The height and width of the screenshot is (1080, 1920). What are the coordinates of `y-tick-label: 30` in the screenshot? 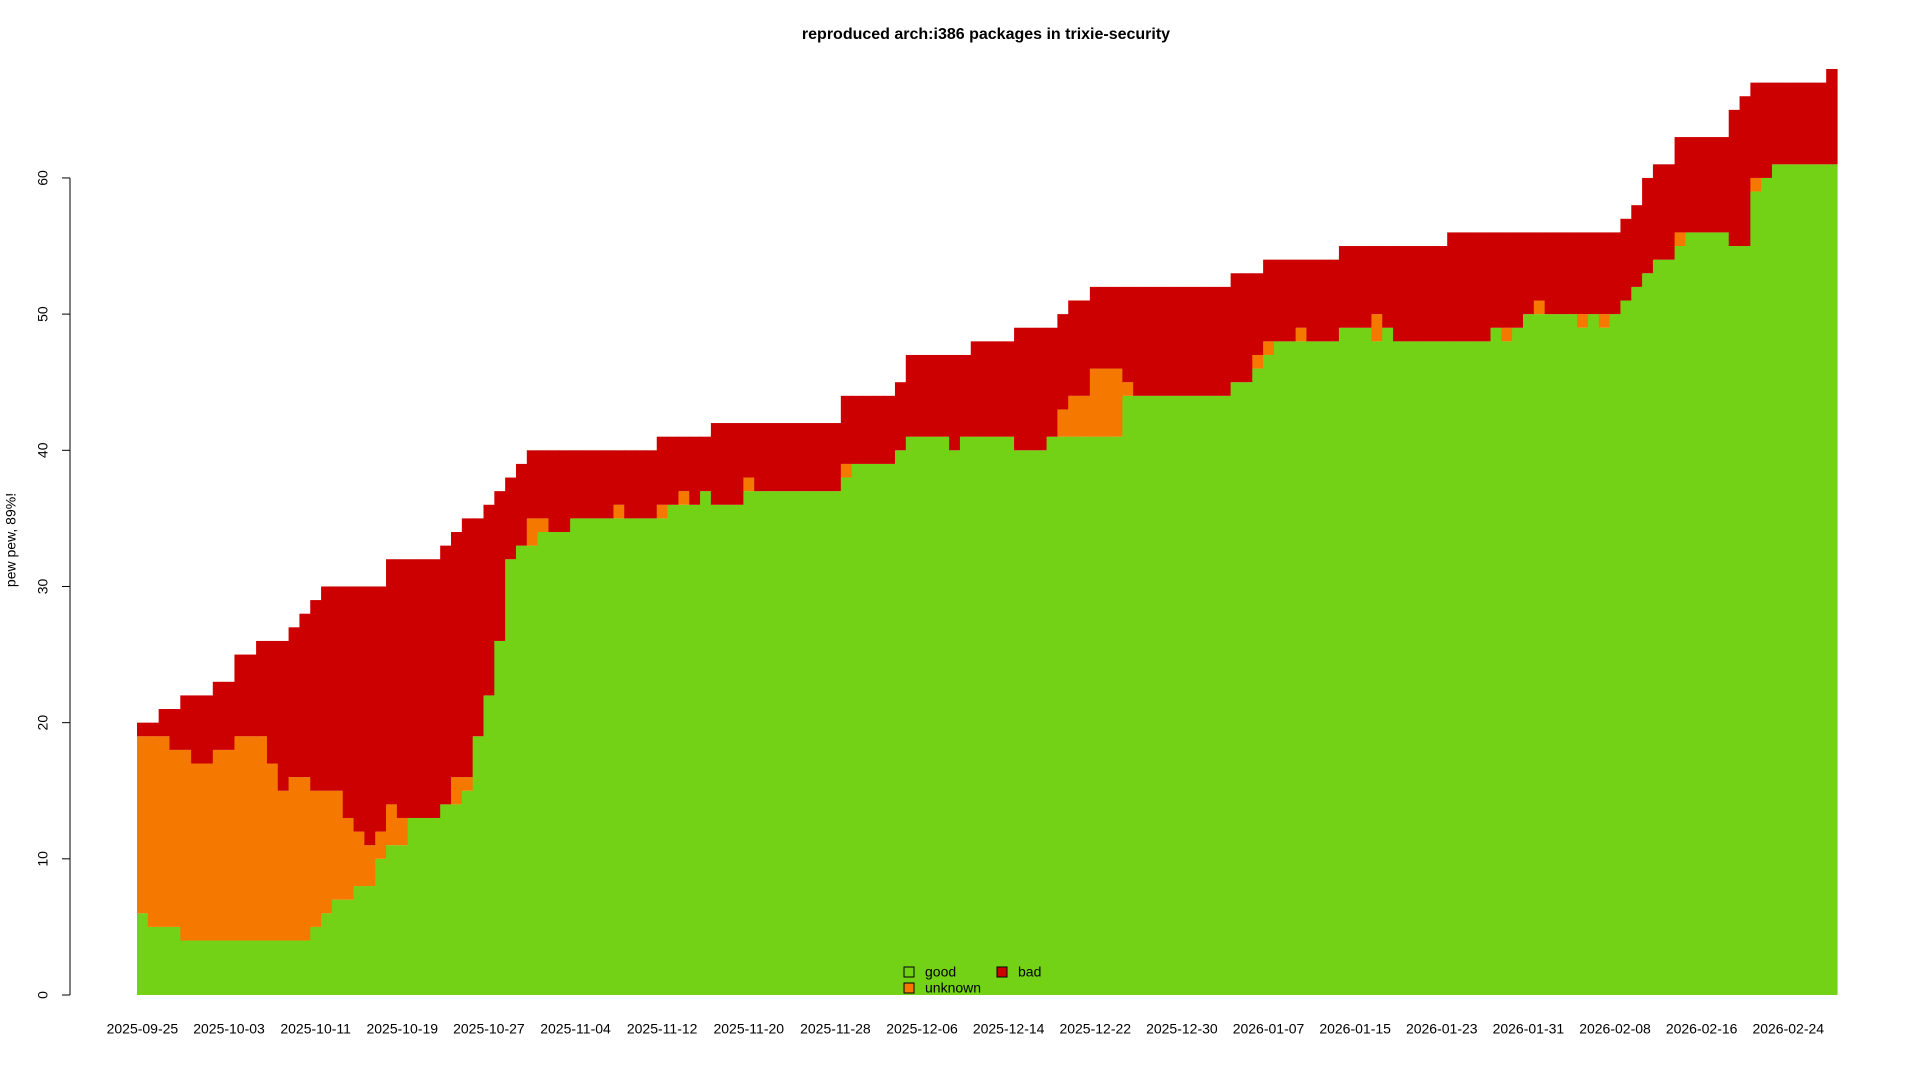 It's located at (43, 586).